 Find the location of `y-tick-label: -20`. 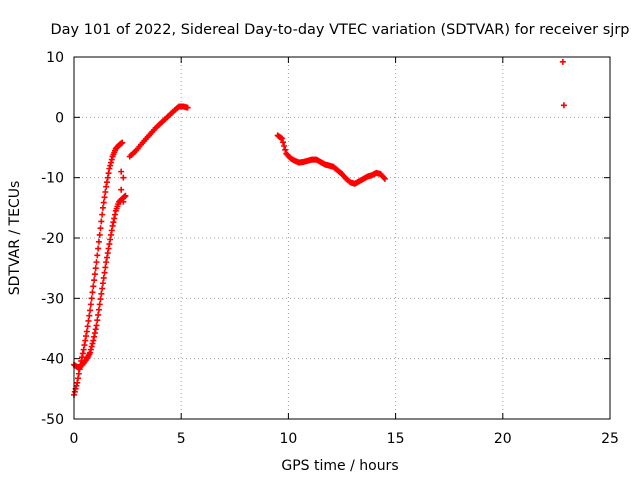

y-tick-label: -20 is located at coordinates (52, 239).